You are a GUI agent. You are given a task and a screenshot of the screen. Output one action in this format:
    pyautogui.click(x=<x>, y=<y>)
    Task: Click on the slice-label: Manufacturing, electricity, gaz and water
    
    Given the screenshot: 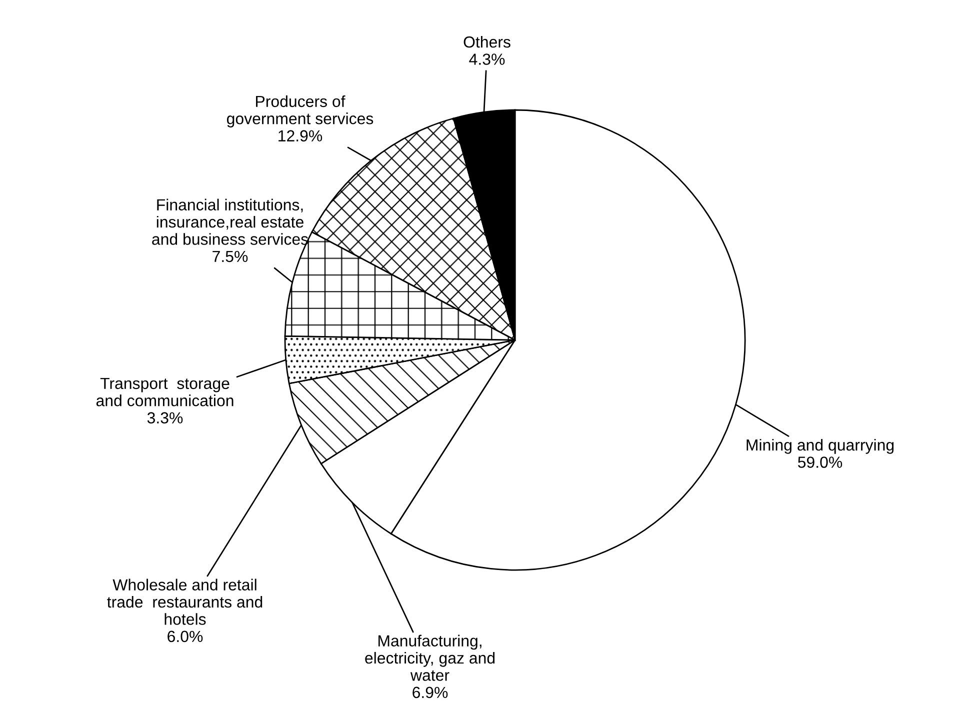 What is the action you would take?
    pyautogui.click(x=430, y=657)
    